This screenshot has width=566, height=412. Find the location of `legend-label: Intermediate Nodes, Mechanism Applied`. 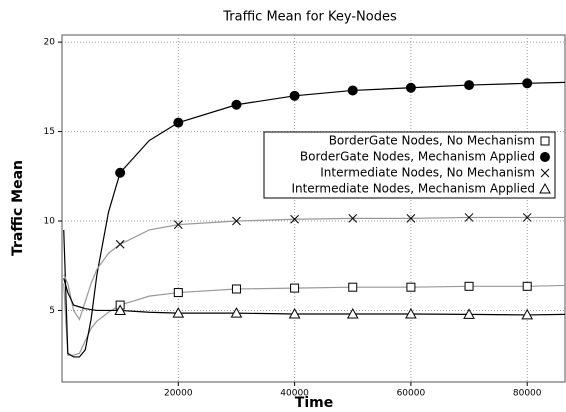

legend-label: Intermediate Nodes, Mechanism Applied is located at coordinates (413, 189).